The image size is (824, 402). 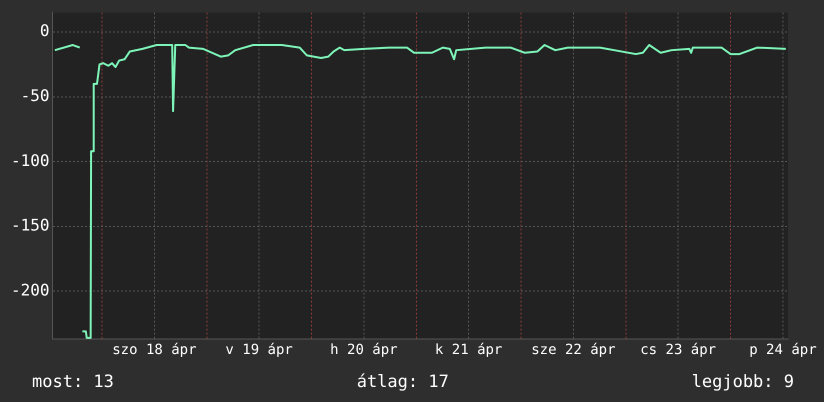 I want to click on text: átlag: 17, so click(x=402, y=382).